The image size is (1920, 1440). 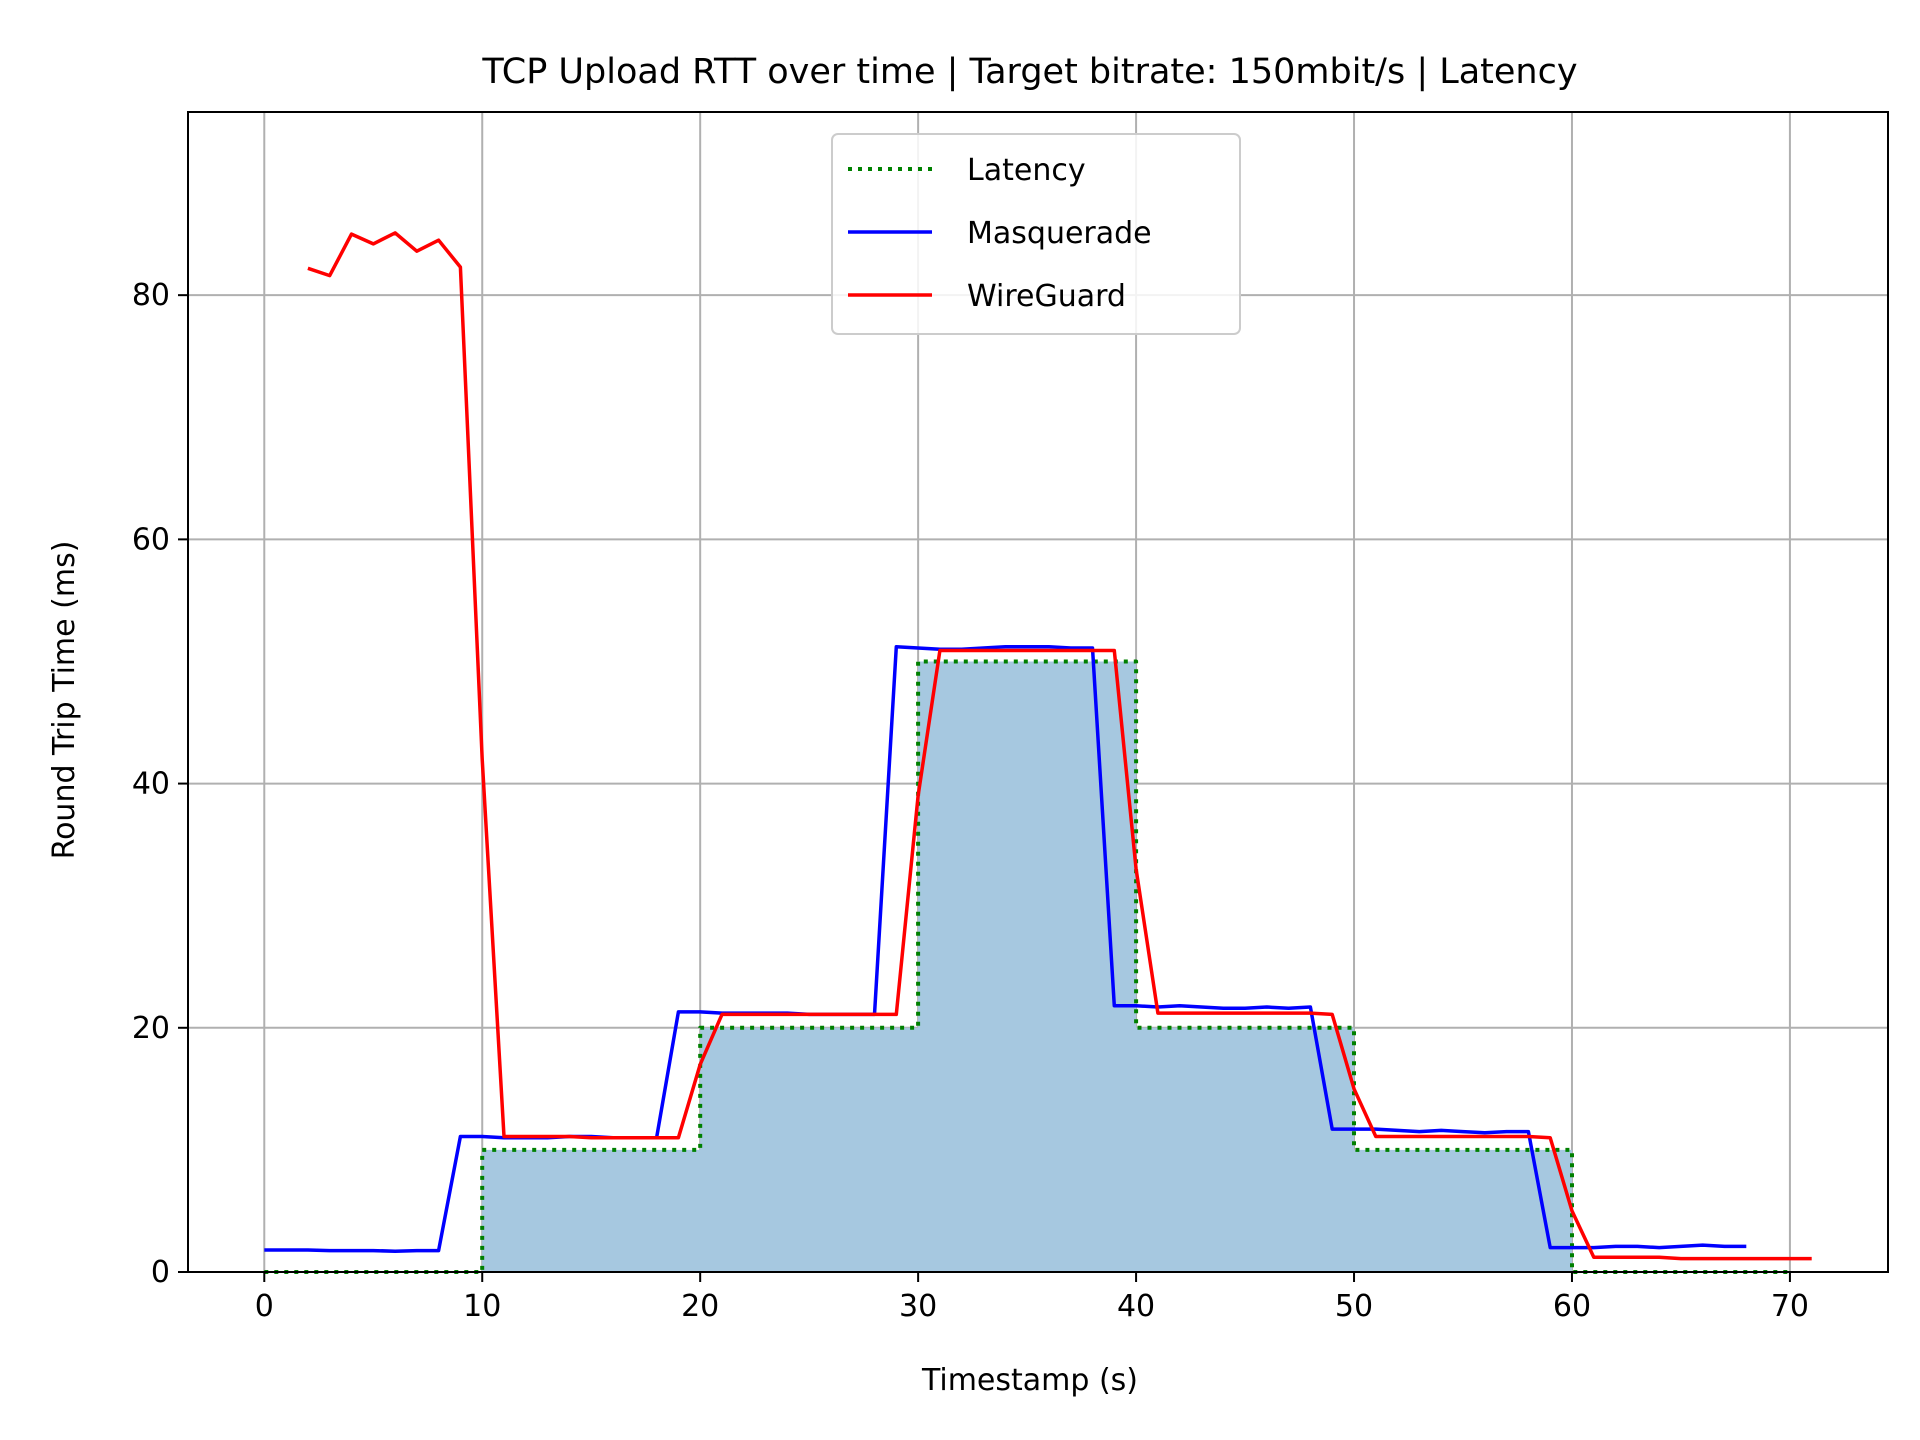 I want to click on x-axis-label: Timestamp (s), so click(x=1029, y=1380).